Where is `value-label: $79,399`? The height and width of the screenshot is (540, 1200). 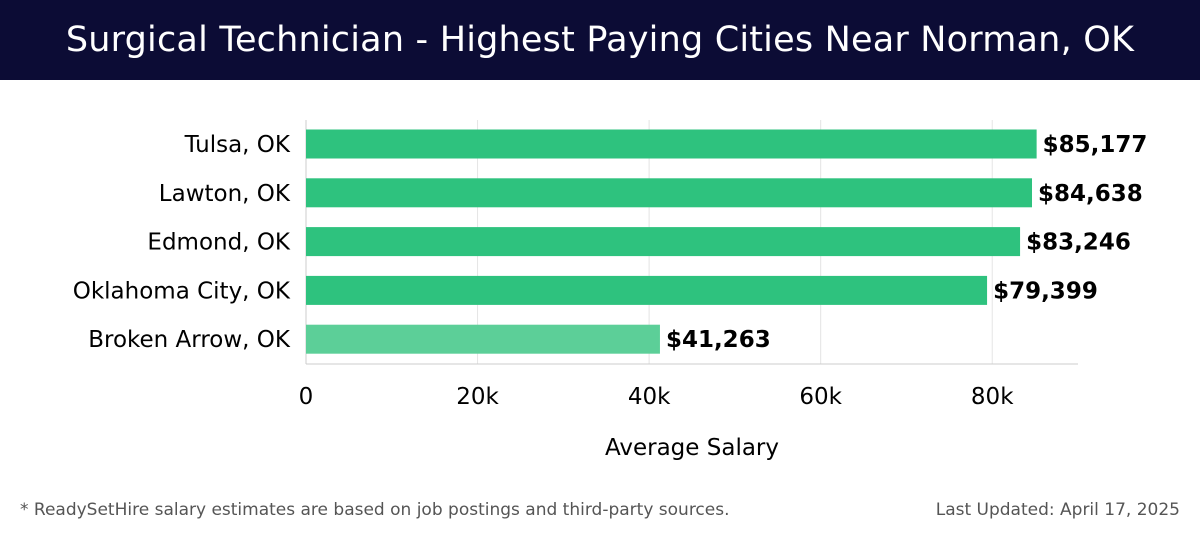 value-label: $79,399 is located at coordinates (1045, 291).